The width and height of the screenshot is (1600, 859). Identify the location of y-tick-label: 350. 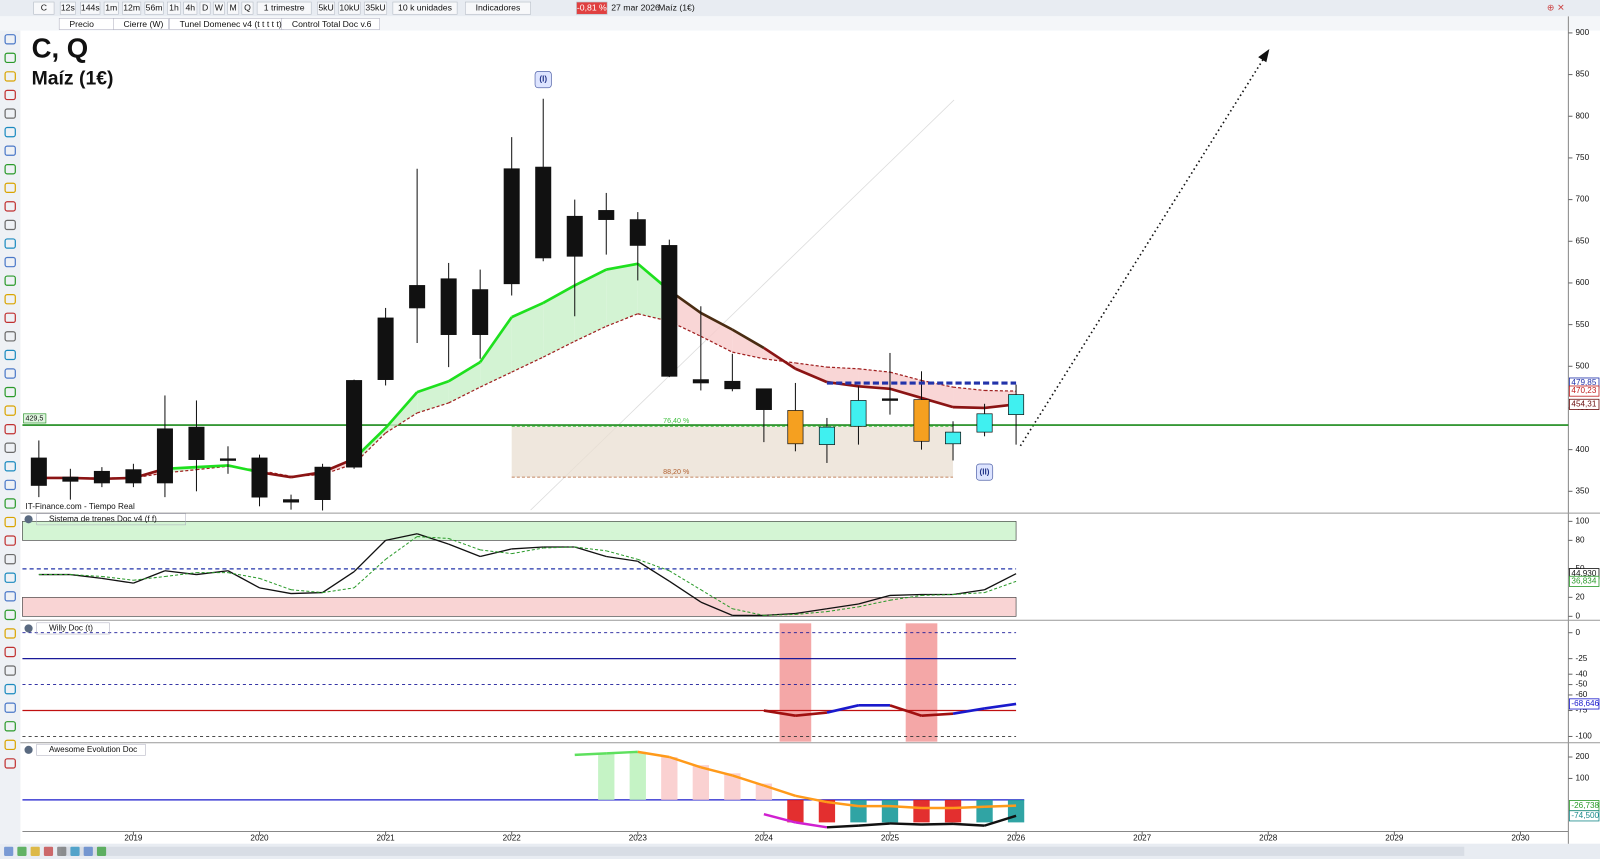
(1583, 490).